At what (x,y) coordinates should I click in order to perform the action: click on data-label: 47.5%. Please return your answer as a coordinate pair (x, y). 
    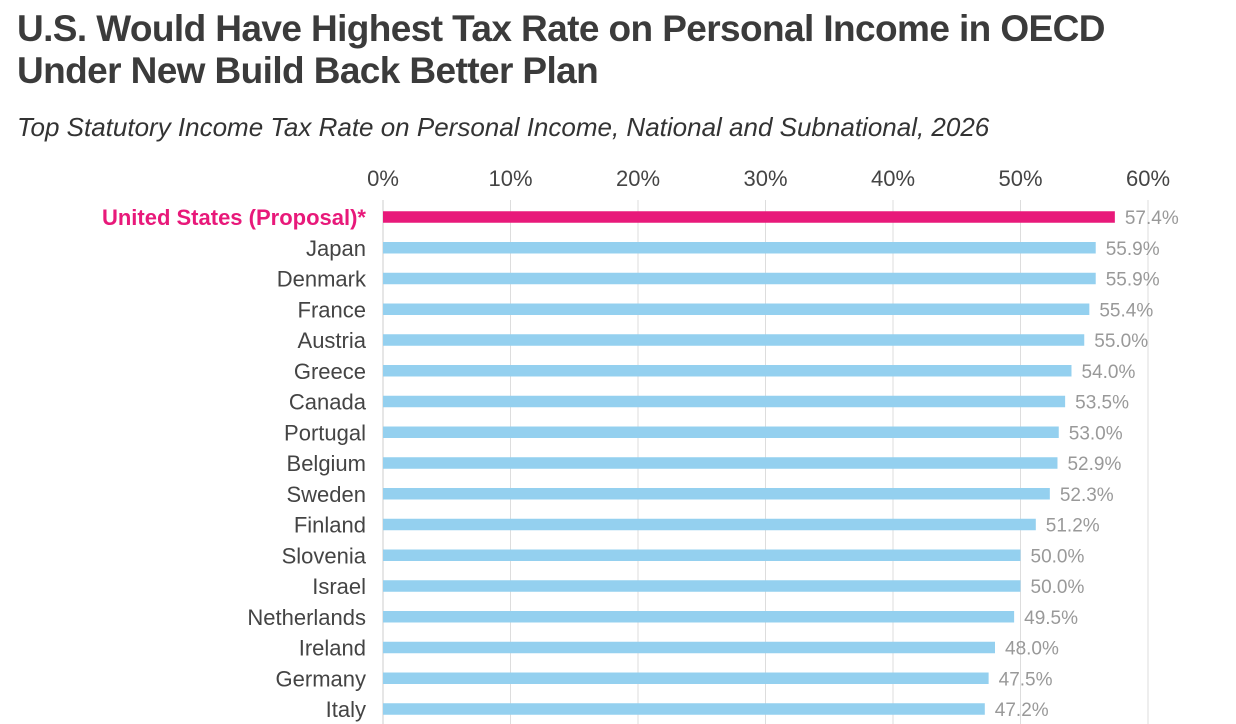
    Looking at the image, I should click on (1026, 679).